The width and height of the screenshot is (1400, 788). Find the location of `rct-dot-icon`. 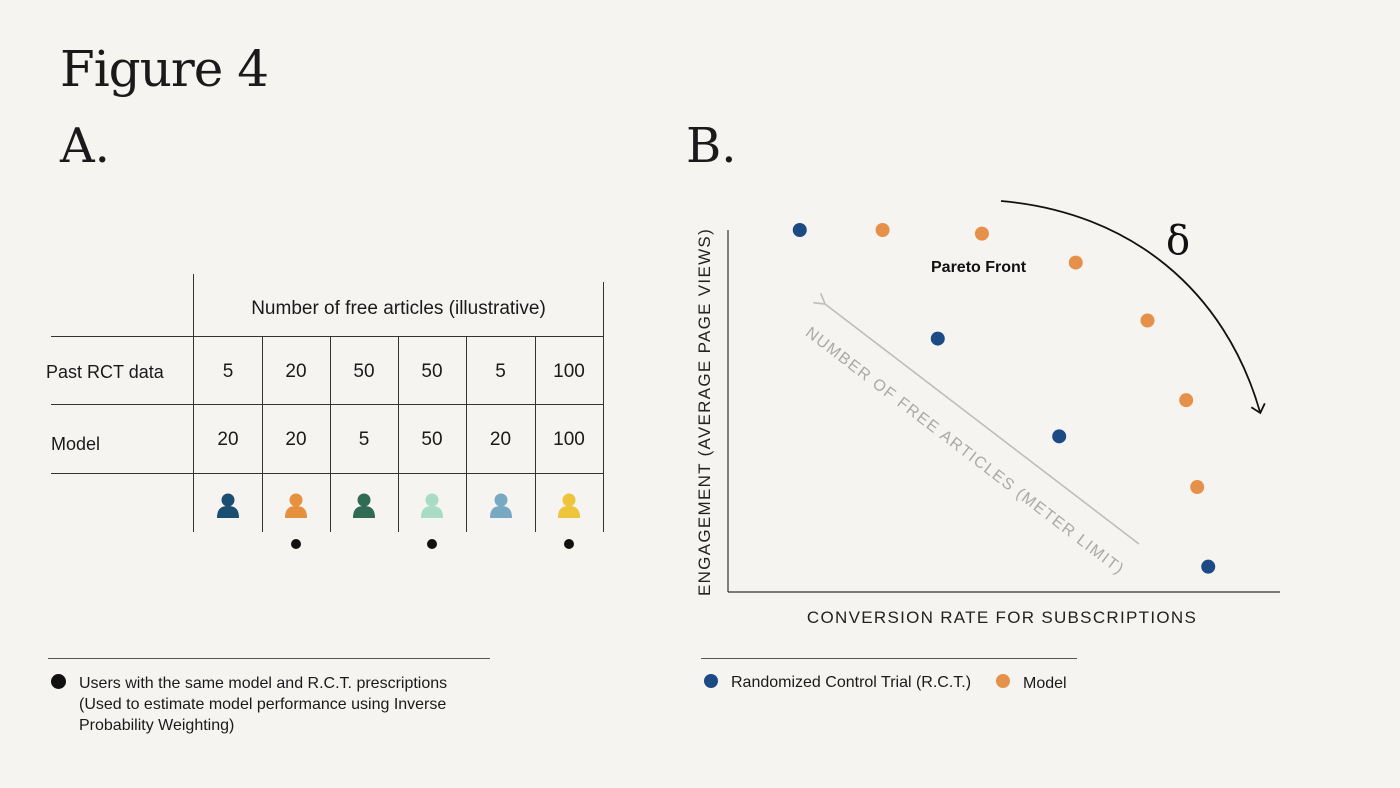

rct-dot-icon is located at coordinates (711, 681).